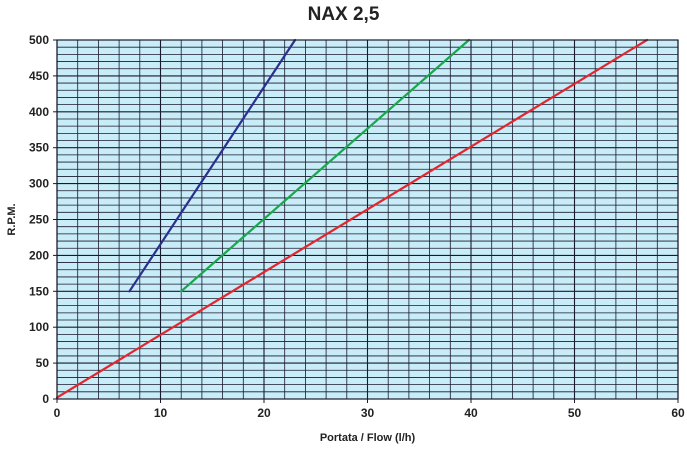 The height and width of the screenshot is (450, 687). Describe the element at coordinates (39, 184) in the screenshot. I see `y-tick-label: 300` at that location.